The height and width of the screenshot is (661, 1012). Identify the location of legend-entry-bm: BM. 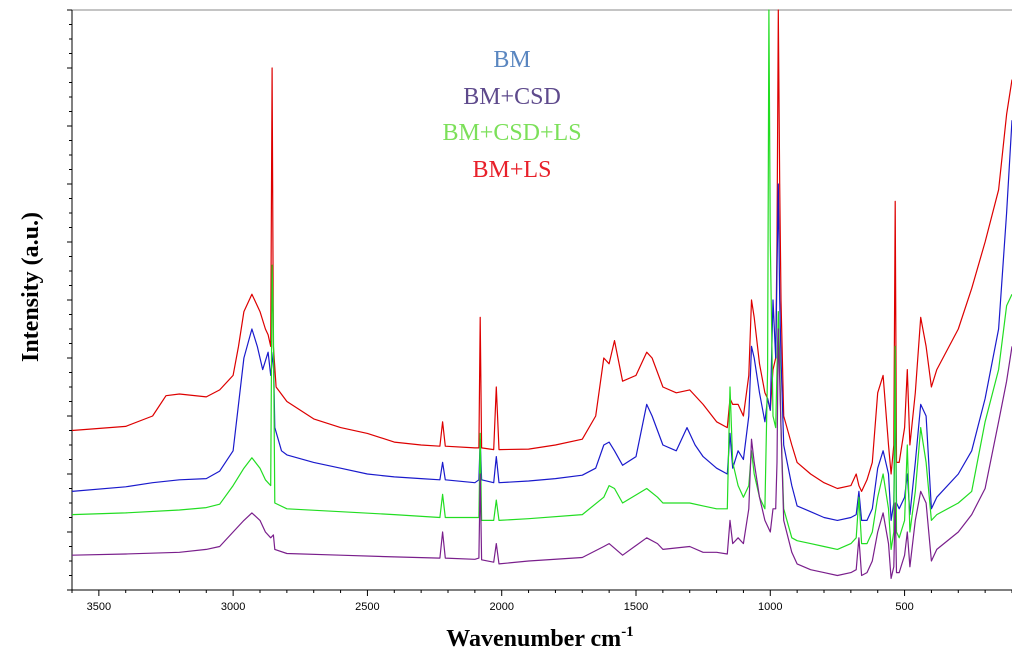
(511, 60).